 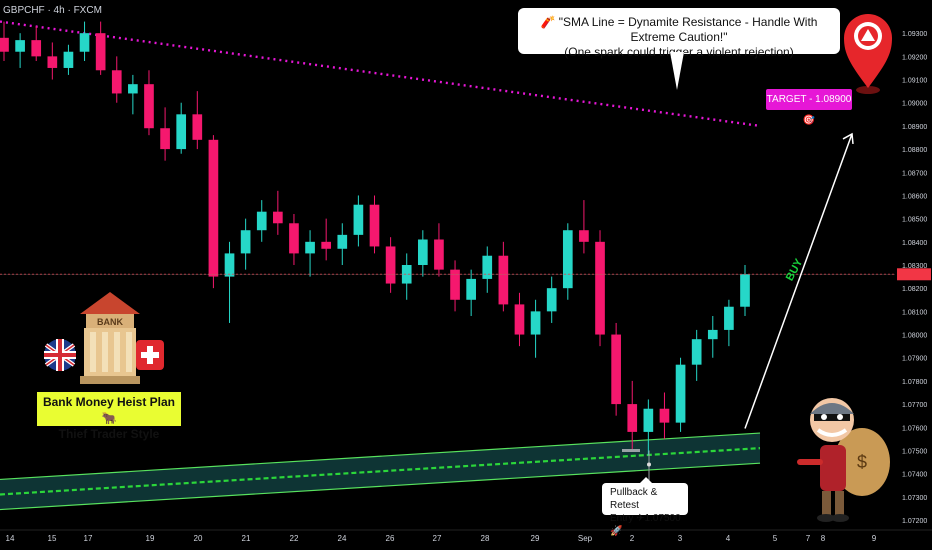 What do you see at coordinates (914, 150) in the screenshot?
I see `price-tick-label: 1.08800` at bounding box center [914, 150].